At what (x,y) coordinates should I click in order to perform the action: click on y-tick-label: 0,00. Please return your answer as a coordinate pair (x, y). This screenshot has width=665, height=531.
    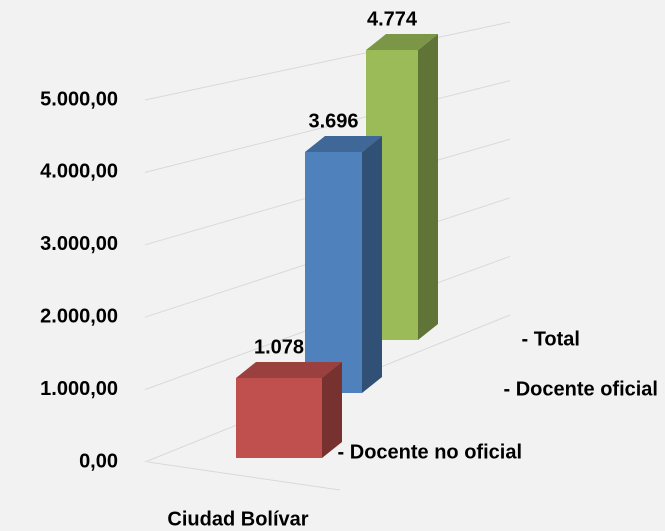
    Looking at the image, I should click on (98, 461).